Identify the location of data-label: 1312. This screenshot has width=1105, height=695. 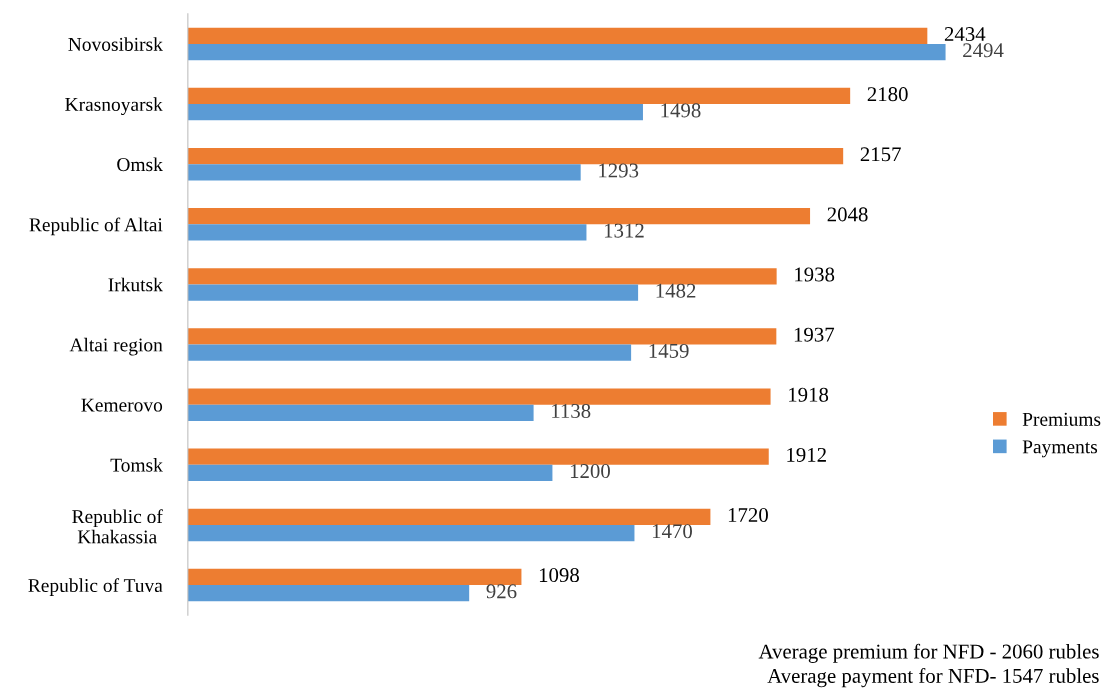
(624, 230).